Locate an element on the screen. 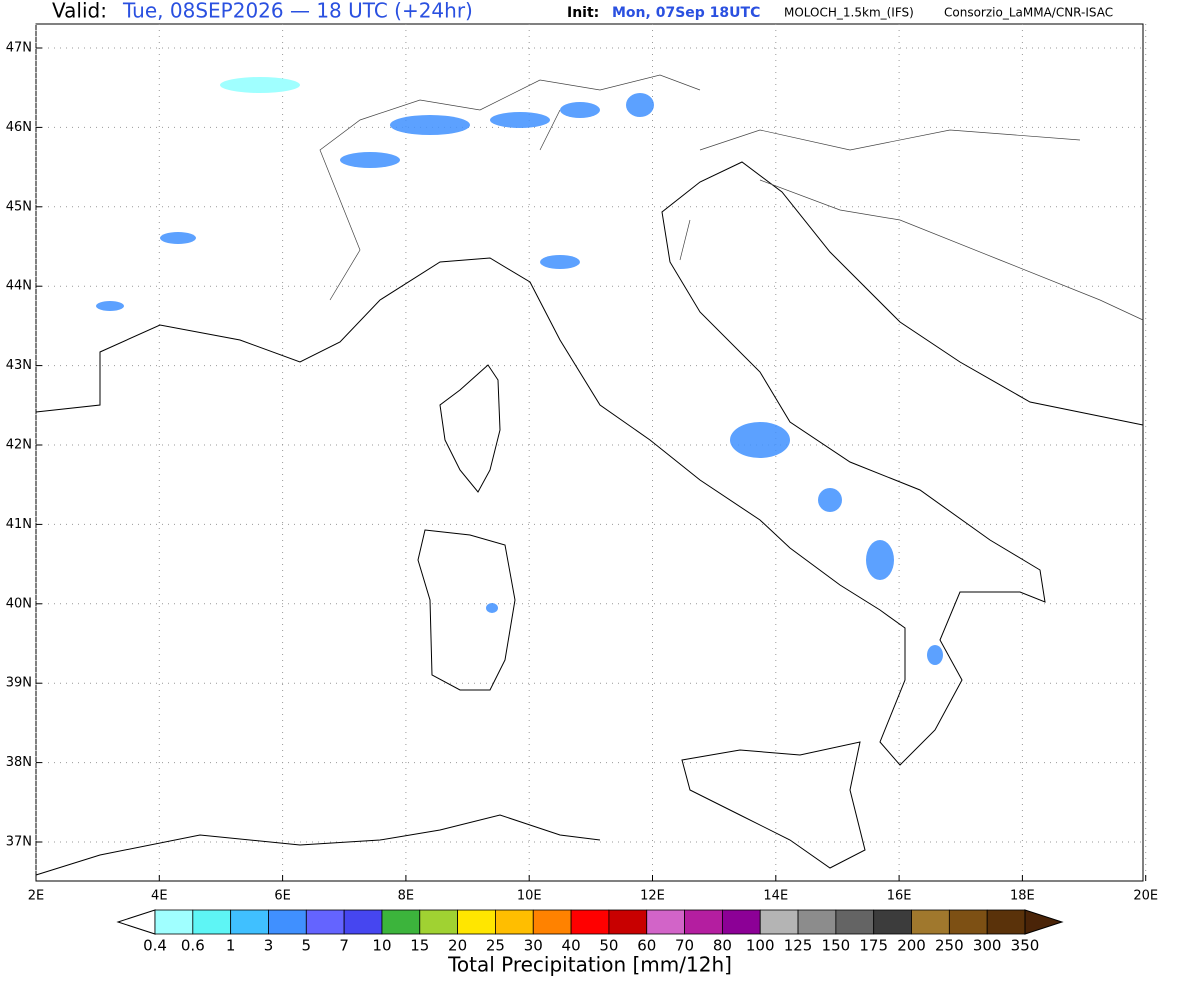 Image resolution: width=1180 pixels, height=984 pixels. lat-label: 37N is located at coordinates (19, 842).